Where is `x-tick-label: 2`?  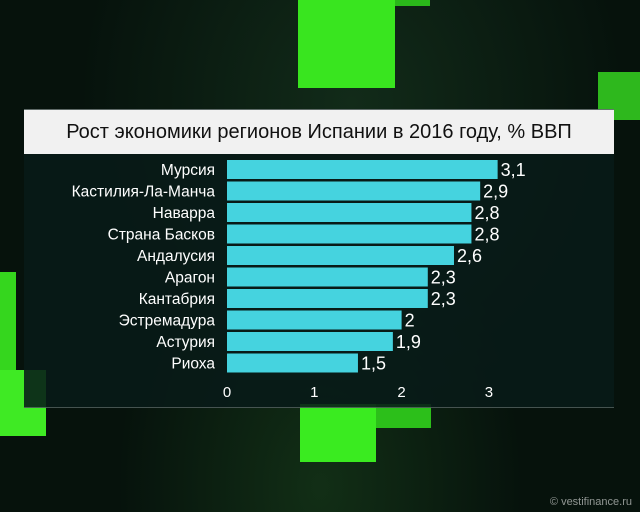 x-tick-label: 2 is located at coordinates (401, 392).